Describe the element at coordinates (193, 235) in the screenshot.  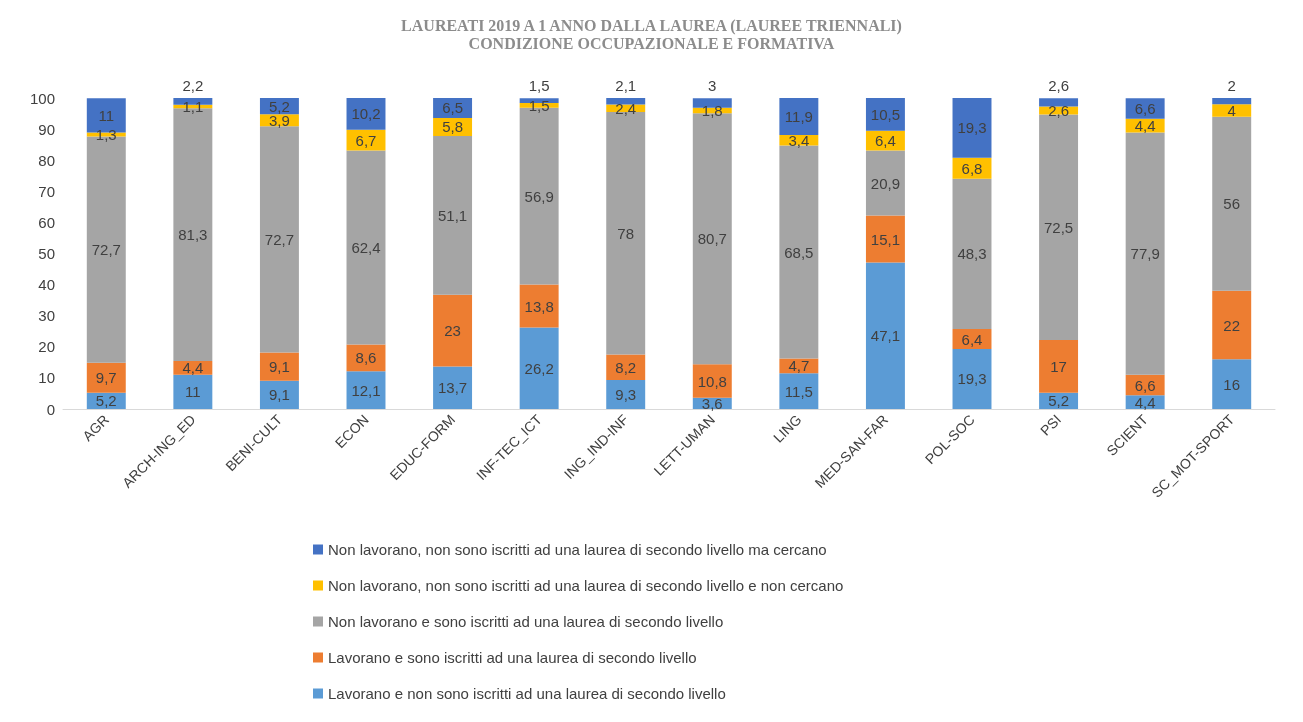
I see `data-label: 81,3` at that location.